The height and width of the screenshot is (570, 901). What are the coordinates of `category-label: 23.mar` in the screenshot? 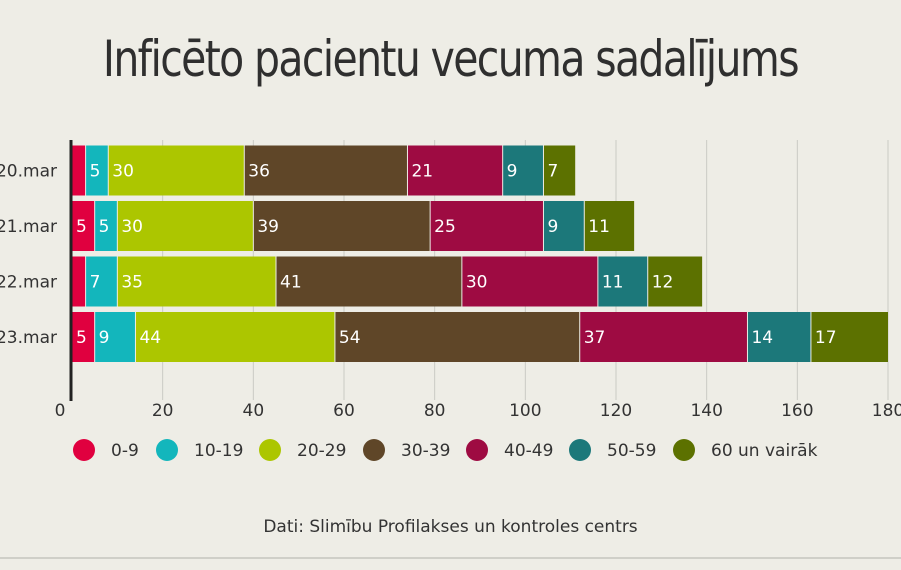 It's located at (28, 338).